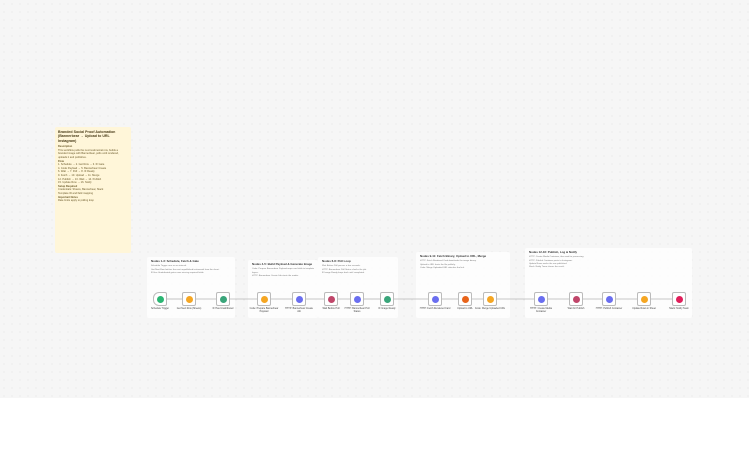 This screenshot has height=450, width=749. I want to click on section-title: Nodes 6-8: Poll Loop, so click(336, 261).